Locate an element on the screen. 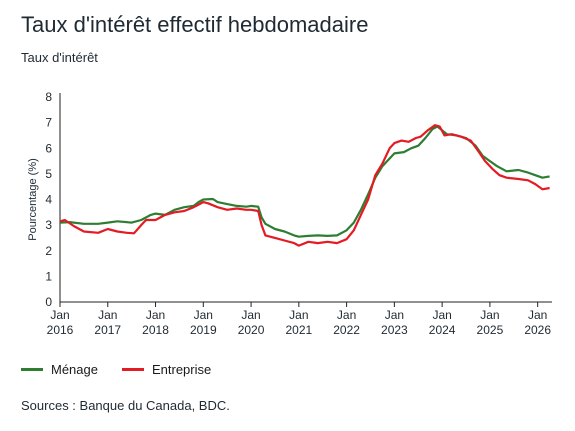 This screenshot has height=431, width=575. source-note: Sources : Banque du Canada, BDC. is located at coordinates (125, 405).